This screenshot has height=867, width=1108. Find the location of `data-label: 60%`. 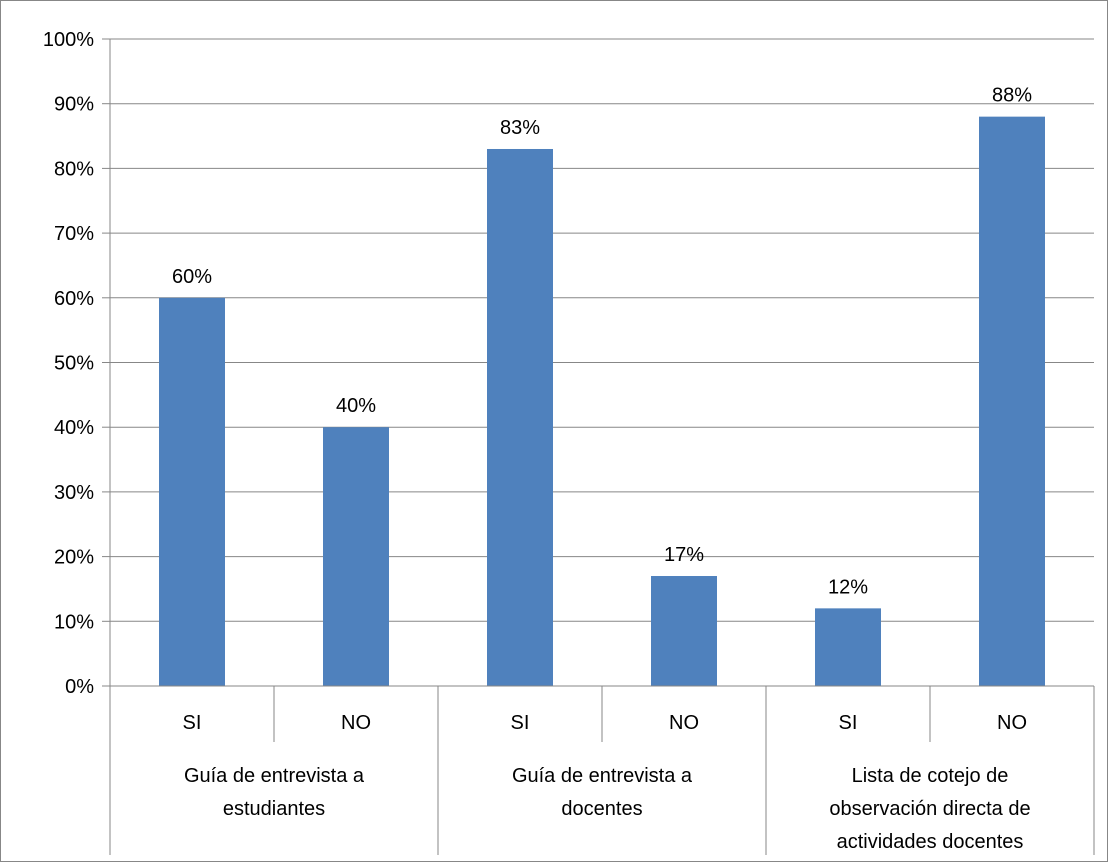

data-label: 60% is located at coordinates (192, 277).